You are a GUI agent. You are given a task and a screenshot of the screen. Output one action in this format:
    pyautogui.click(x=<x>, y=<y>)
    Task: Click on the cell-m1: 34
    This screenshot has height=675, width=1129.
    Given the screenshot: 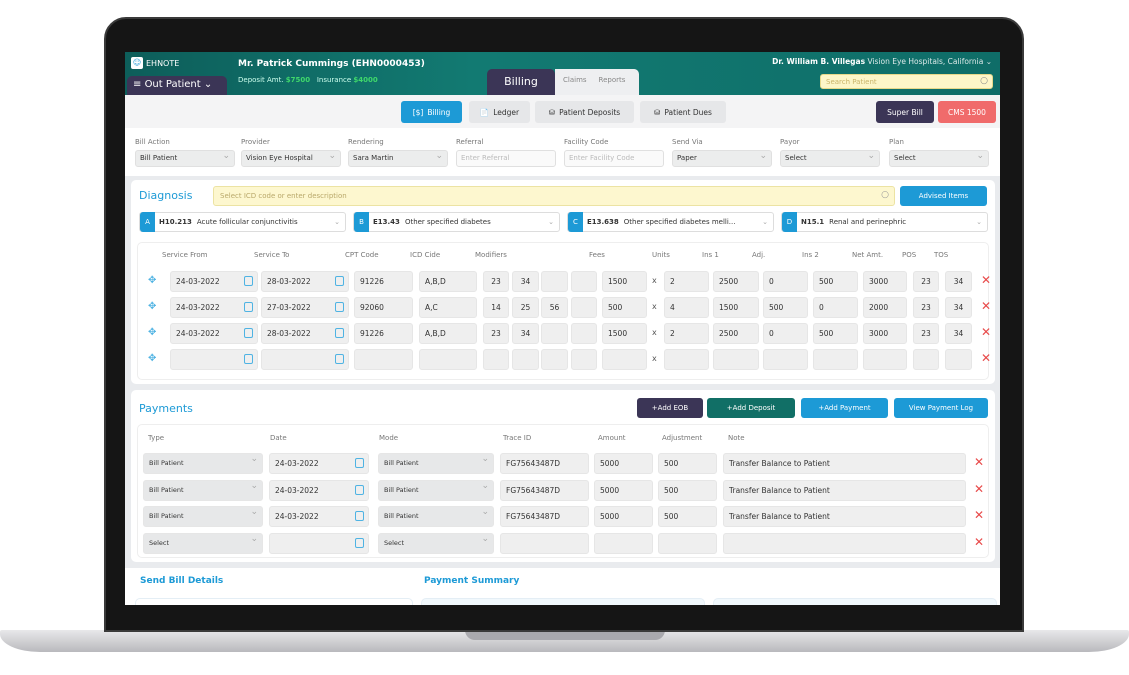 What is the action you would take?
    pyautogui.click(x=525, y=281)
    